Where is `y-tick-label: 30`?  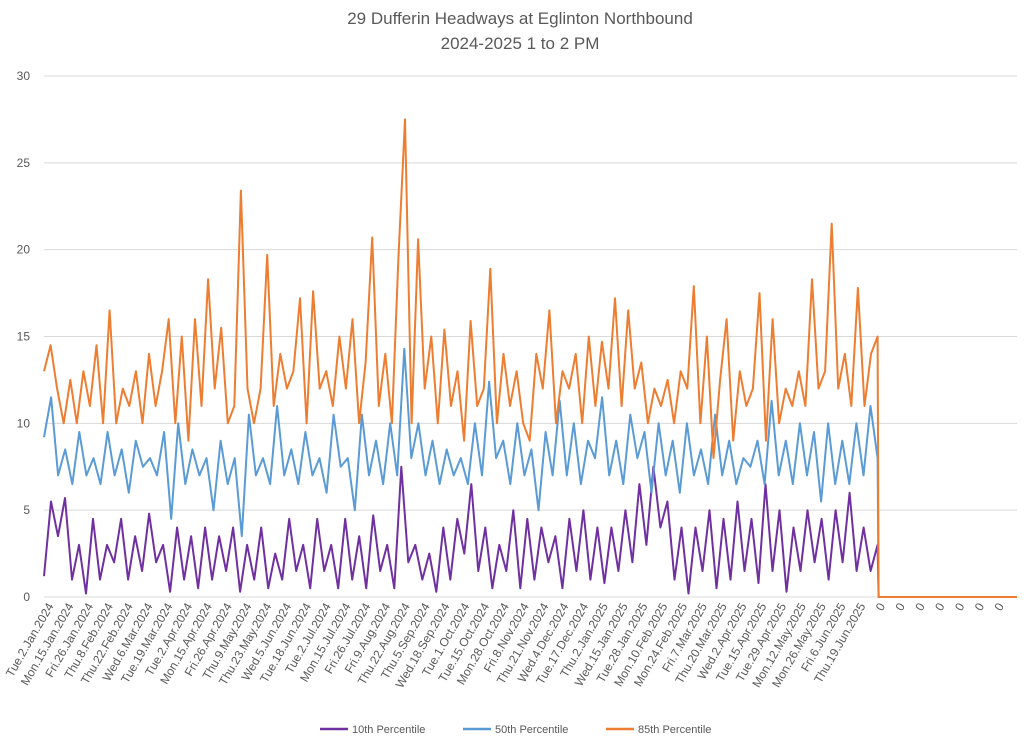 y-tick-label: 30 is located at coordinates (24, 76).